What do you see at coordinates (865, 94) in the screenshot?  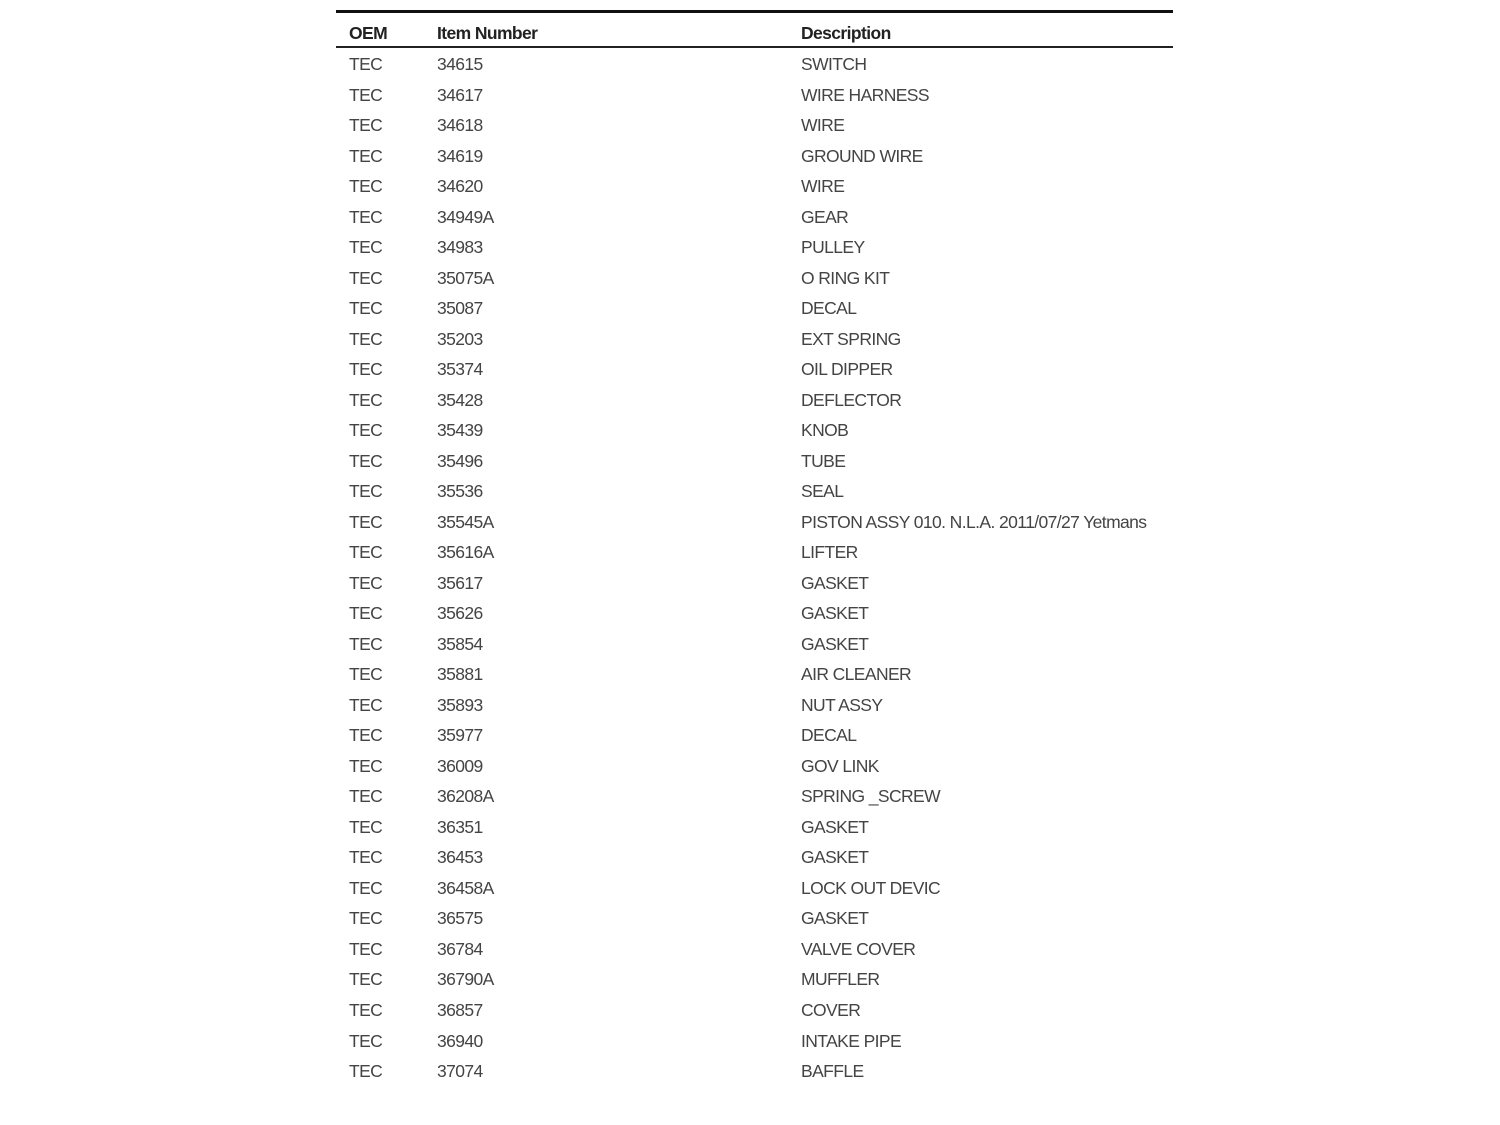 I see `description-cell: WIRE HARNESS` at bounding box center [865, 94].